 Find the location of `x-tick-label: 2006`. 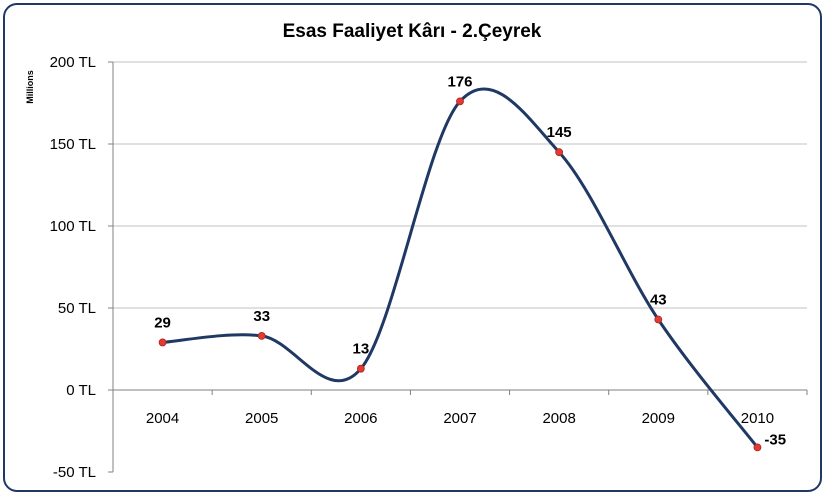

x-tick-label: 2006 is located at coordinates (360, 418).